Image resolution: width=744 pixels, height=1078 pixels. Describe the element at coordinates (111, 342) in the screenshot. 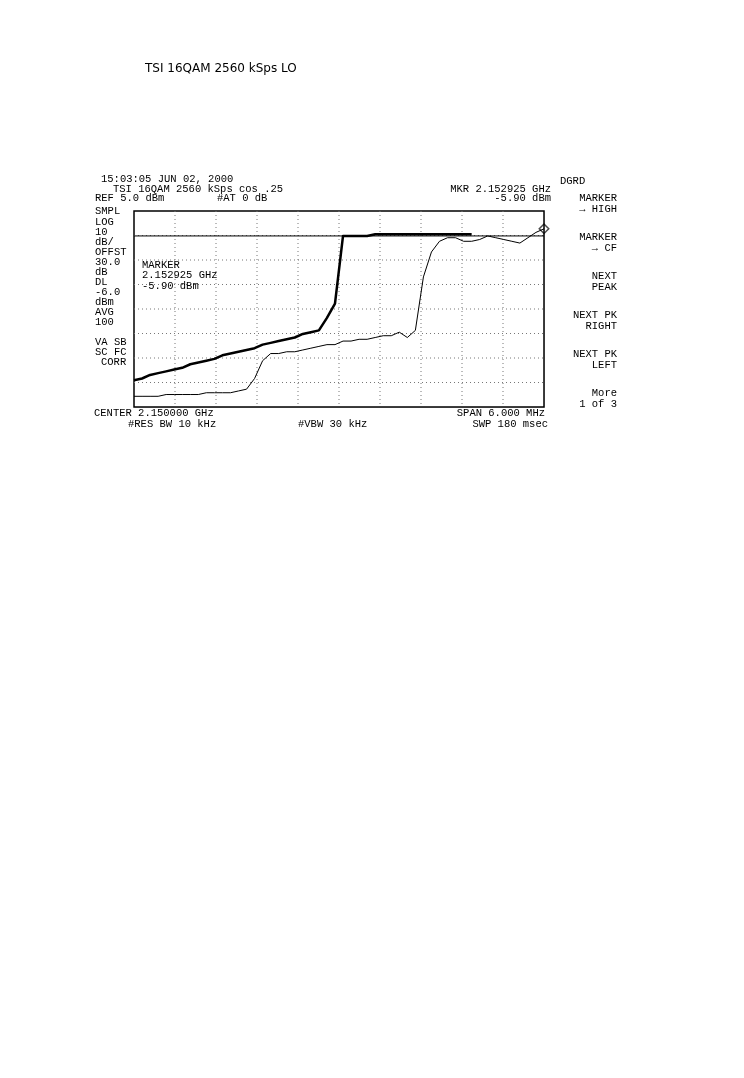

I see `text: VA SB` at that location.